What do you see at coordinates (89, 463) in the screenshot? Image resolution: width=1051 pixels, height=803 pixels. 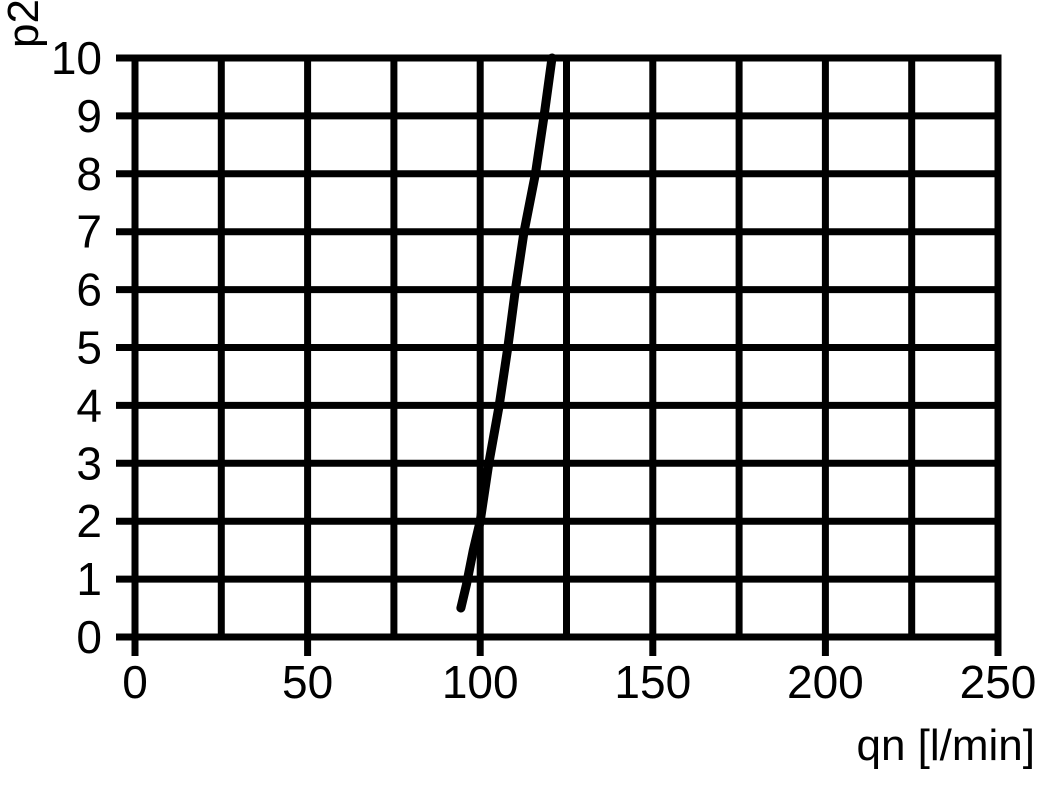 I see `y-tick-label: 3` at bounding box center [89, 463].